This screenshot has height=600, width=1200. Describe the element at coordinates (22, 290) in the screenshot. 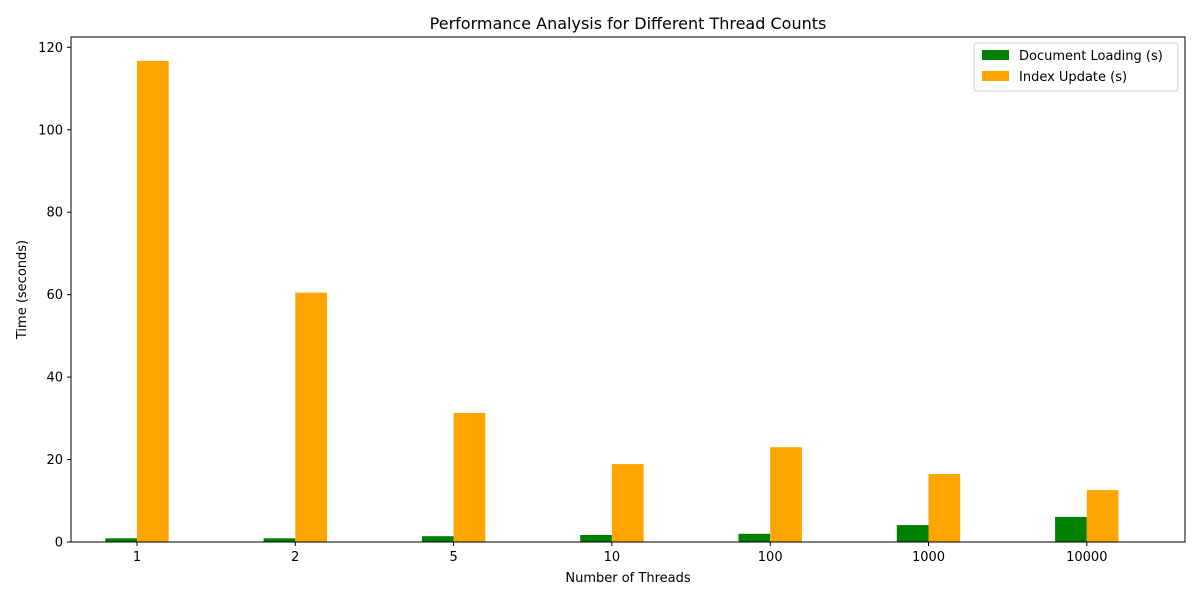

I see `y-axis-label: Time (seconds)` at that location.